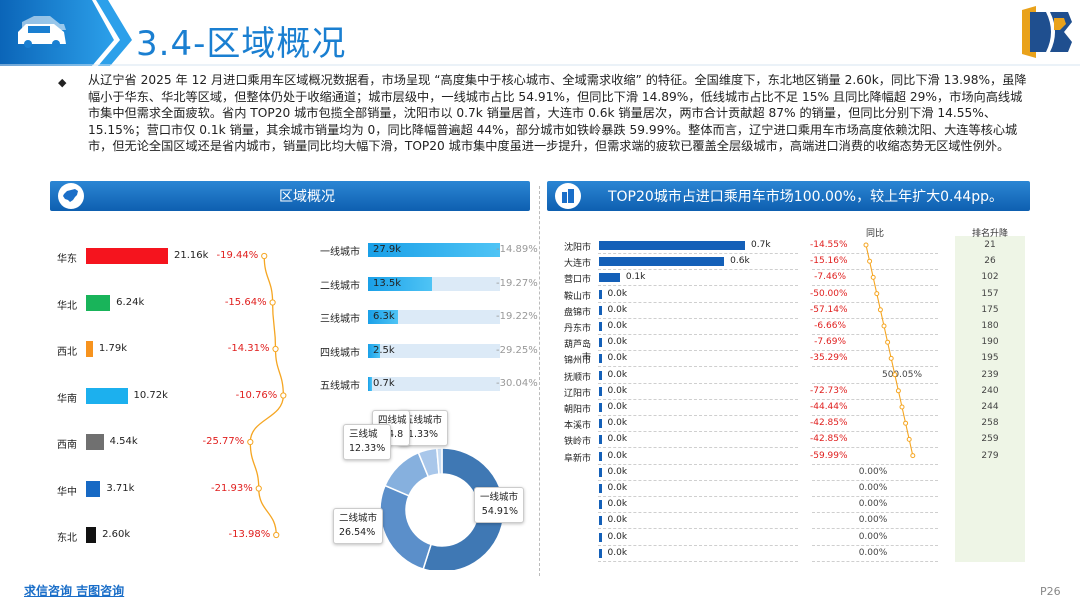 The width and height of the screenshot is (1080, 607). I want to click on region-label: 东北, so click(67, 538).